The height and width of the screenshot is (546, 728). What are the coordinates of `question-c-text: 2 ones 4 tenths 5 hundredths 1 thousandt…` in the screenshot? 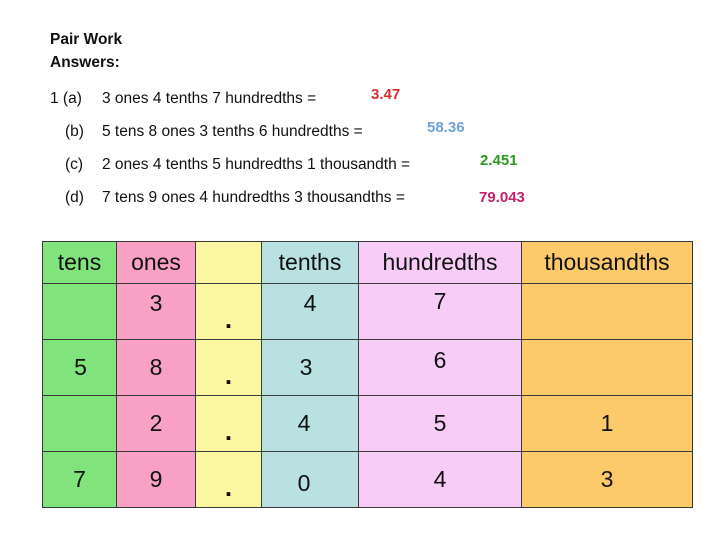 It's located at (256, 164).